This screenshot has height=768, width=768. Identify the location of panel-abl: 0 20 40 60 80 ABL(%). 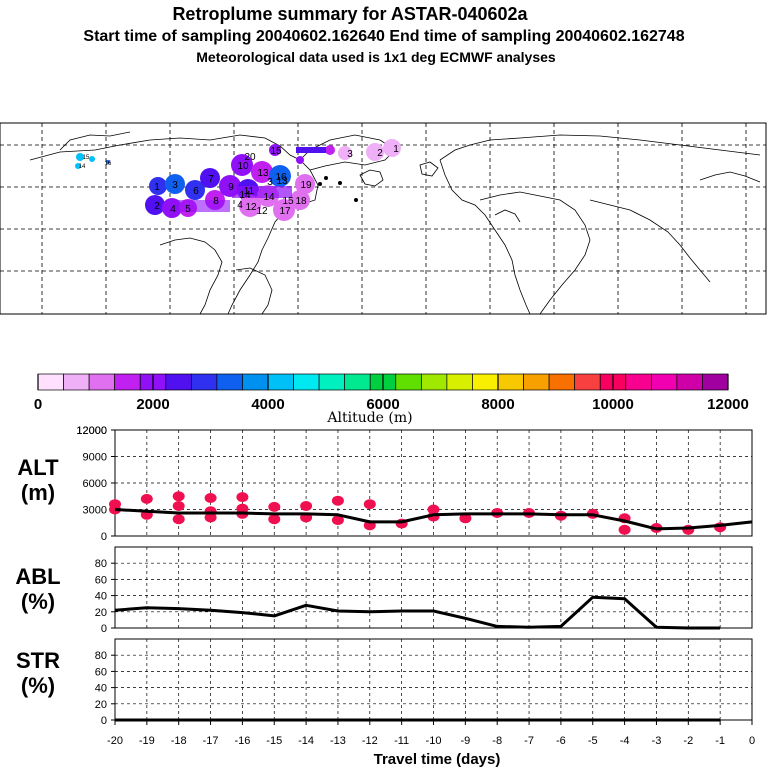
(384, 590).